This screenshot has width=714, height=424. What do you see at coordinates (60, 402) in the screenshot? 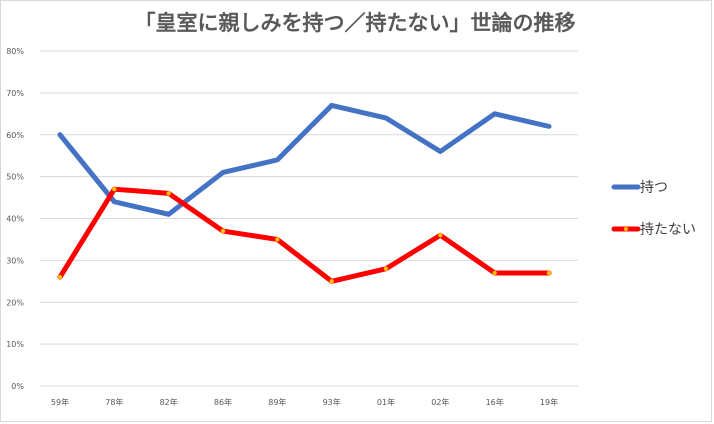
I see `x-tick-label: 59年` at bounding box center [60, 402].